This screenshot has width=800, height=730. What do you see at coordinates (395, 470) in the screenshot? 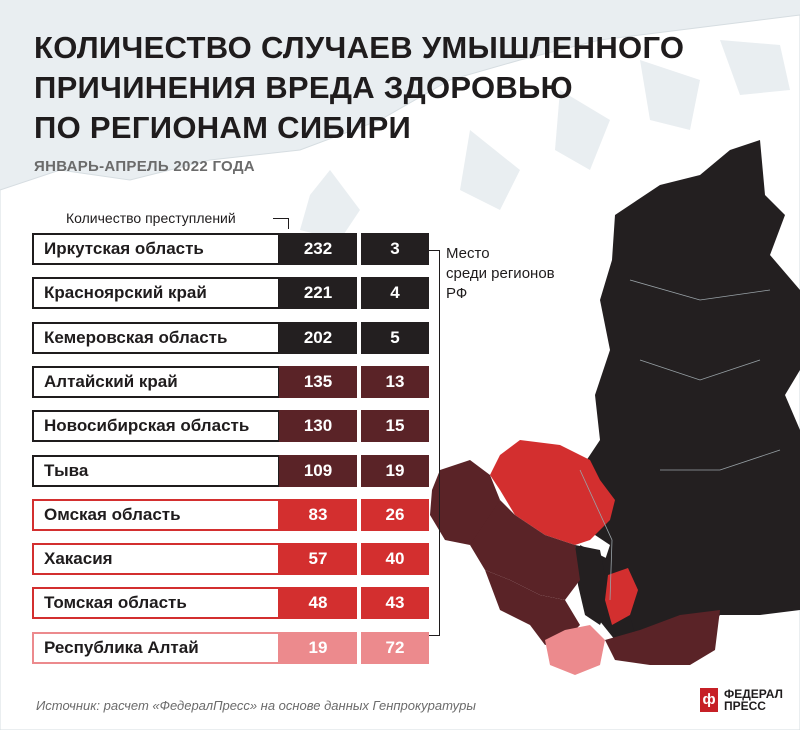
I see `rank-value: 19` at bounding box center [395, 470].